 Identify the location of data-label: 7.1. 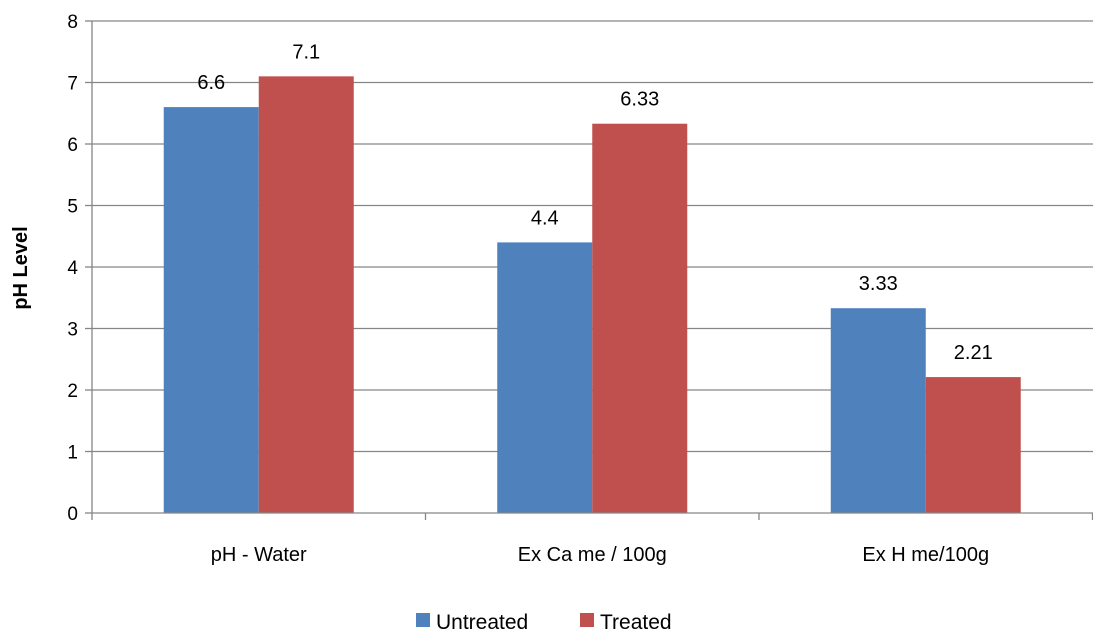
(306, 52).